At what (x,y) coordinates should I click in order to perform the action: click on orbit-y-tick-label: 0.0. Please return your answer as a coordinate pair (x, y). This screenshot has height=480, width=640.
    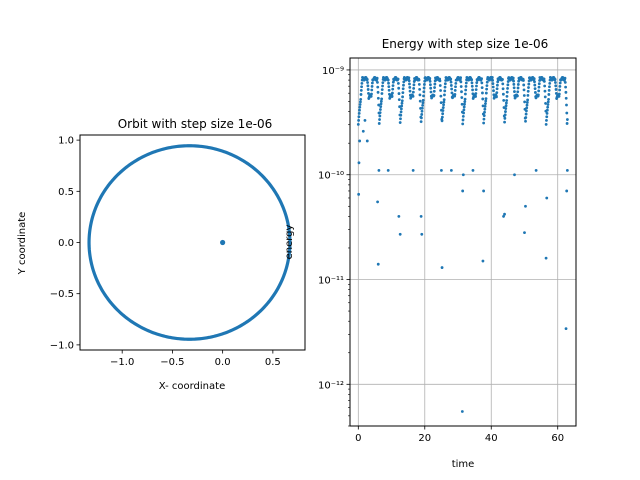
    Looking at the image, I should click on (66, 243).